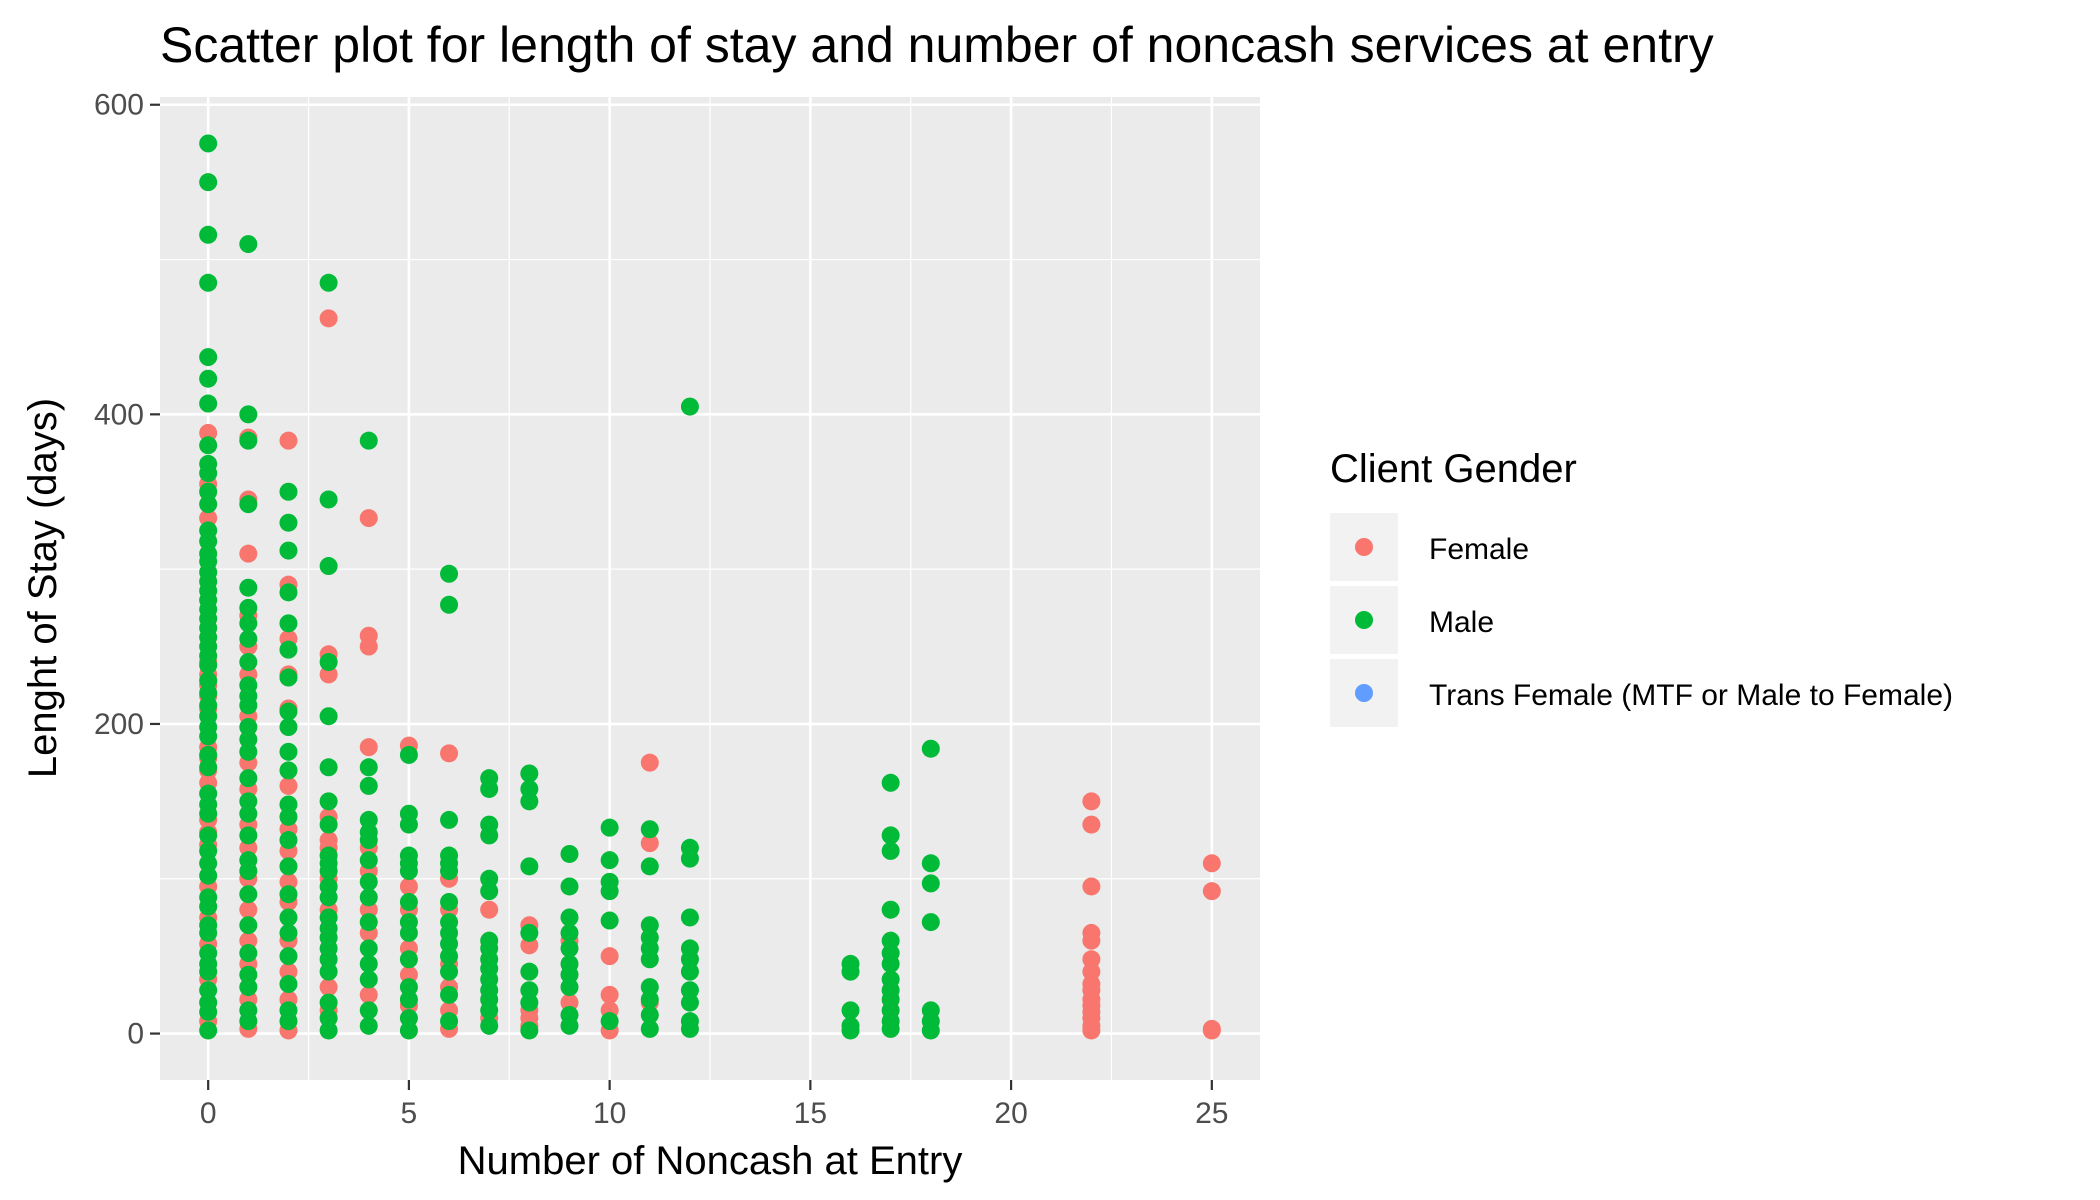 This screenshot has height=1200, width=2100. What do you see at coordinates (810, 1113) in the screenshot?
I see `x-tick-label: 15` at bounding box center [810, 1113].